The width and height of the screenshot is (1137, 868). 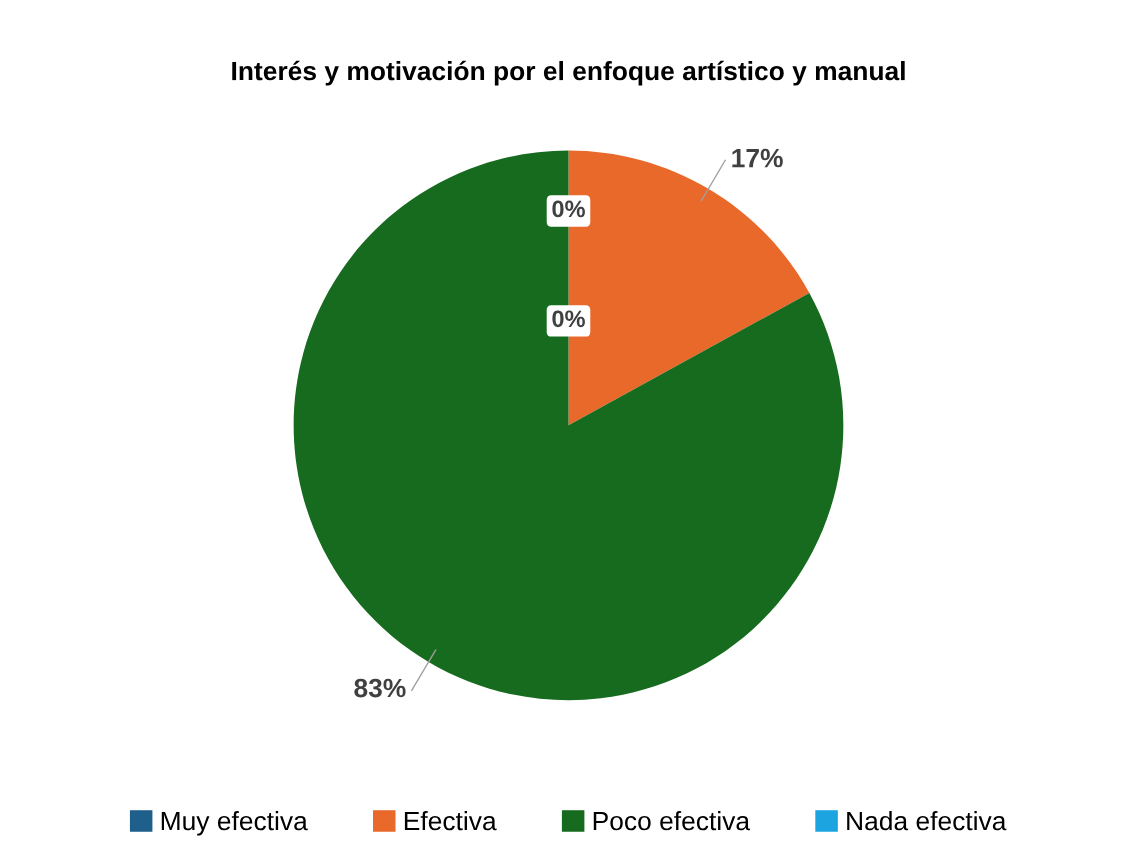 What do you see at coordinates (568, 73) in the screenshot?
I see `chart-title: Interés y motivación por el enfoque artístico y manual` at bounding box center [568, 73].